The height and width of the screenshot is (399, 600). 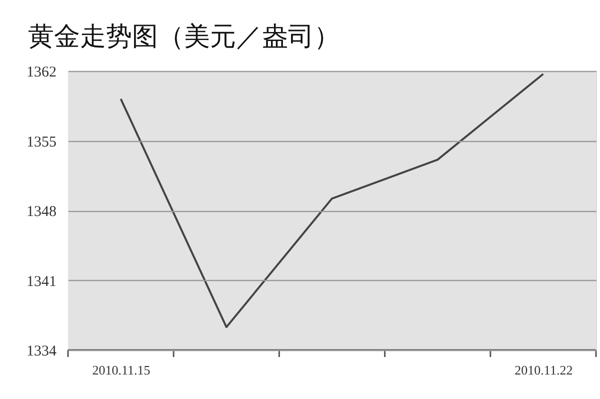 I want to click on y-tick-label: 1348, so click(x=41, y=212).